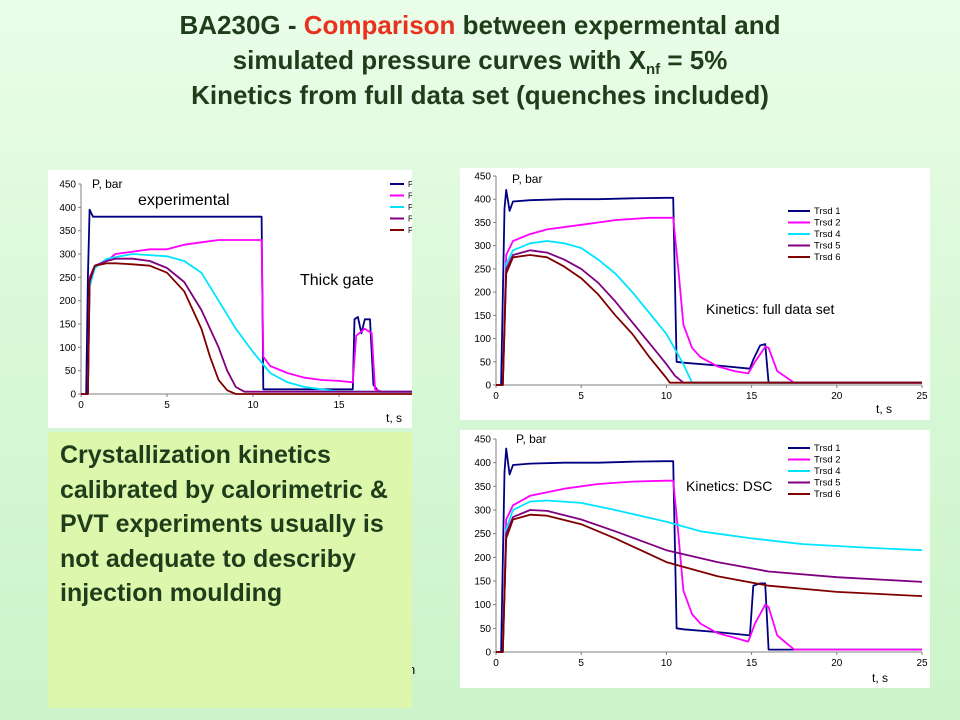  What do you see at coordinates (410, 230) in the screenshot?
I see `legend-label: P4` at bounding box center [410, 230].